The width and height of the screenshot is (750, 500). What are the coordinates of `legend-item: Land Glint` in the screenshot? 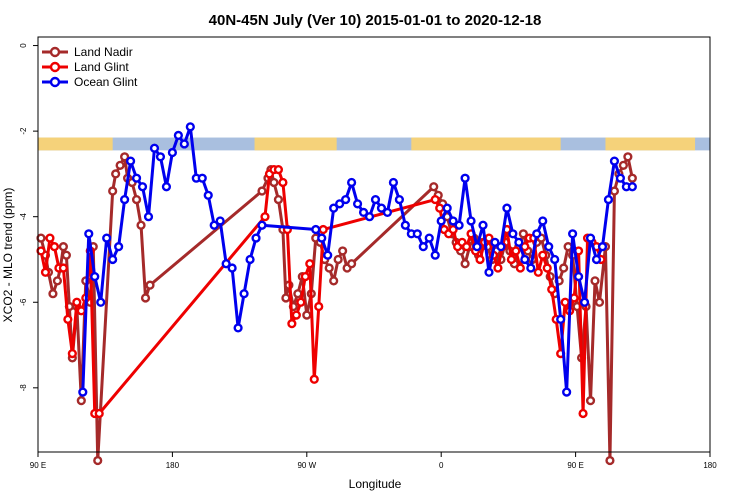 It's located at (85, 67).